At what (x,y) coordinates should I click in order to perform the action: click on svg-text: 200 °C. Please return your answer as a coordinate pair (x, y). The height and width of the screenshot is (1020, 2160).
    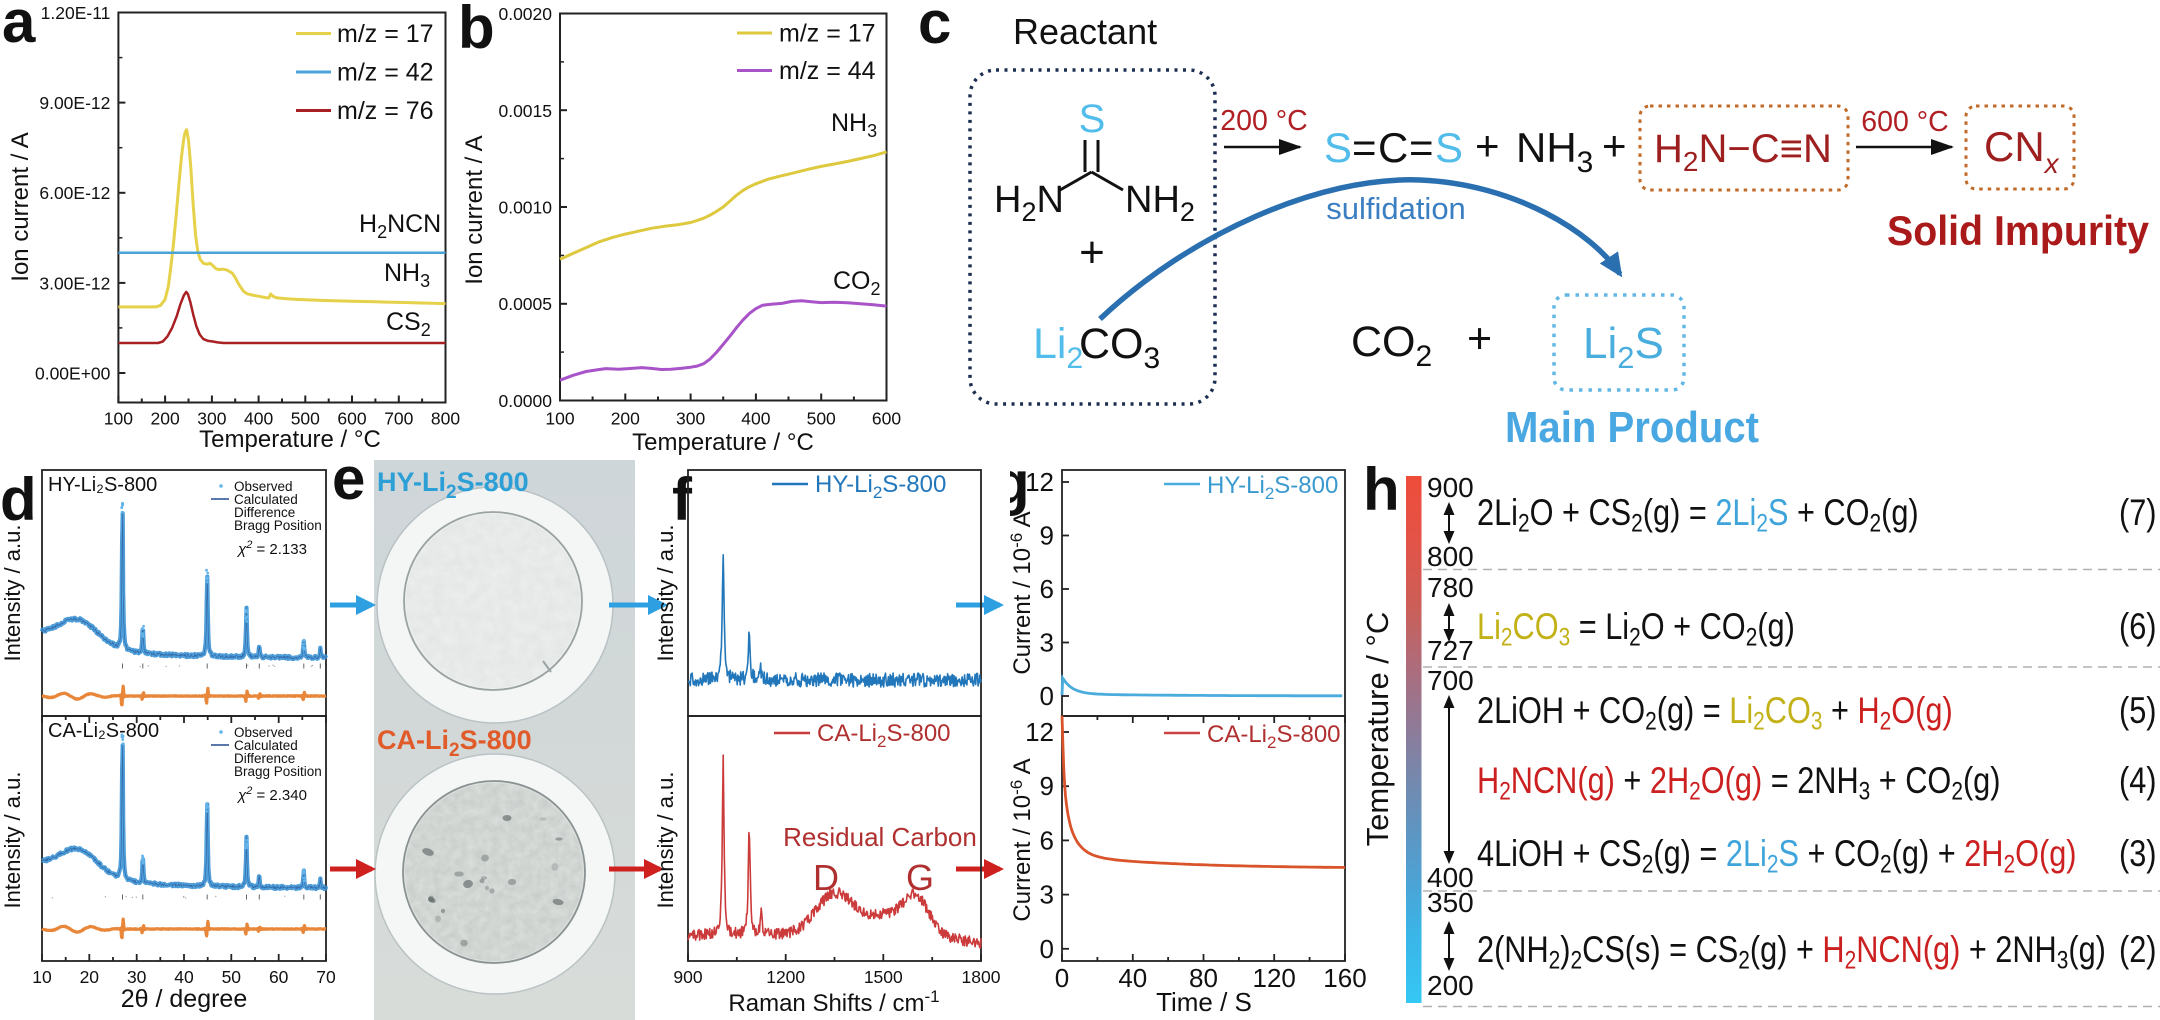
    Looking at the image, I should click on (1263, 121).